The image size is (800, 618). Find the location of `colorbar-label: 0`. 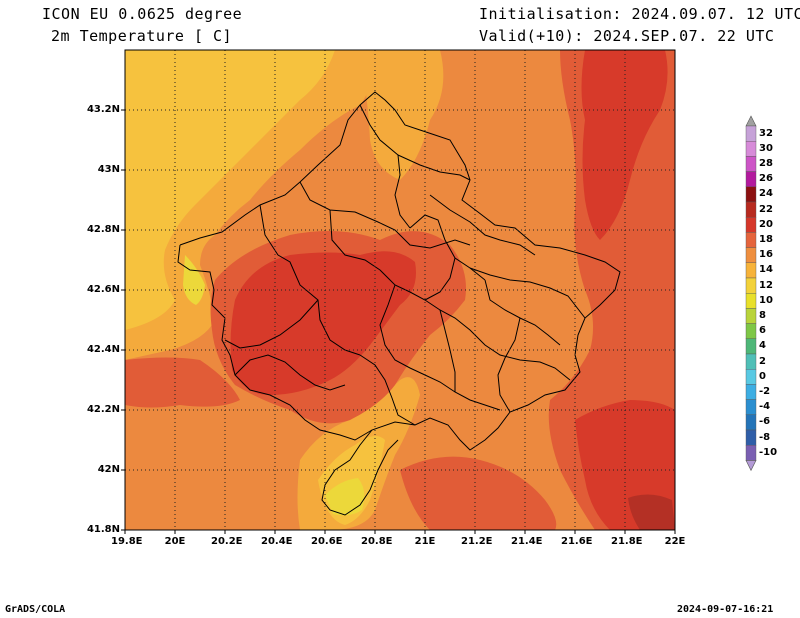

colorbar-label: 0 is located at coordinates (762, 376).